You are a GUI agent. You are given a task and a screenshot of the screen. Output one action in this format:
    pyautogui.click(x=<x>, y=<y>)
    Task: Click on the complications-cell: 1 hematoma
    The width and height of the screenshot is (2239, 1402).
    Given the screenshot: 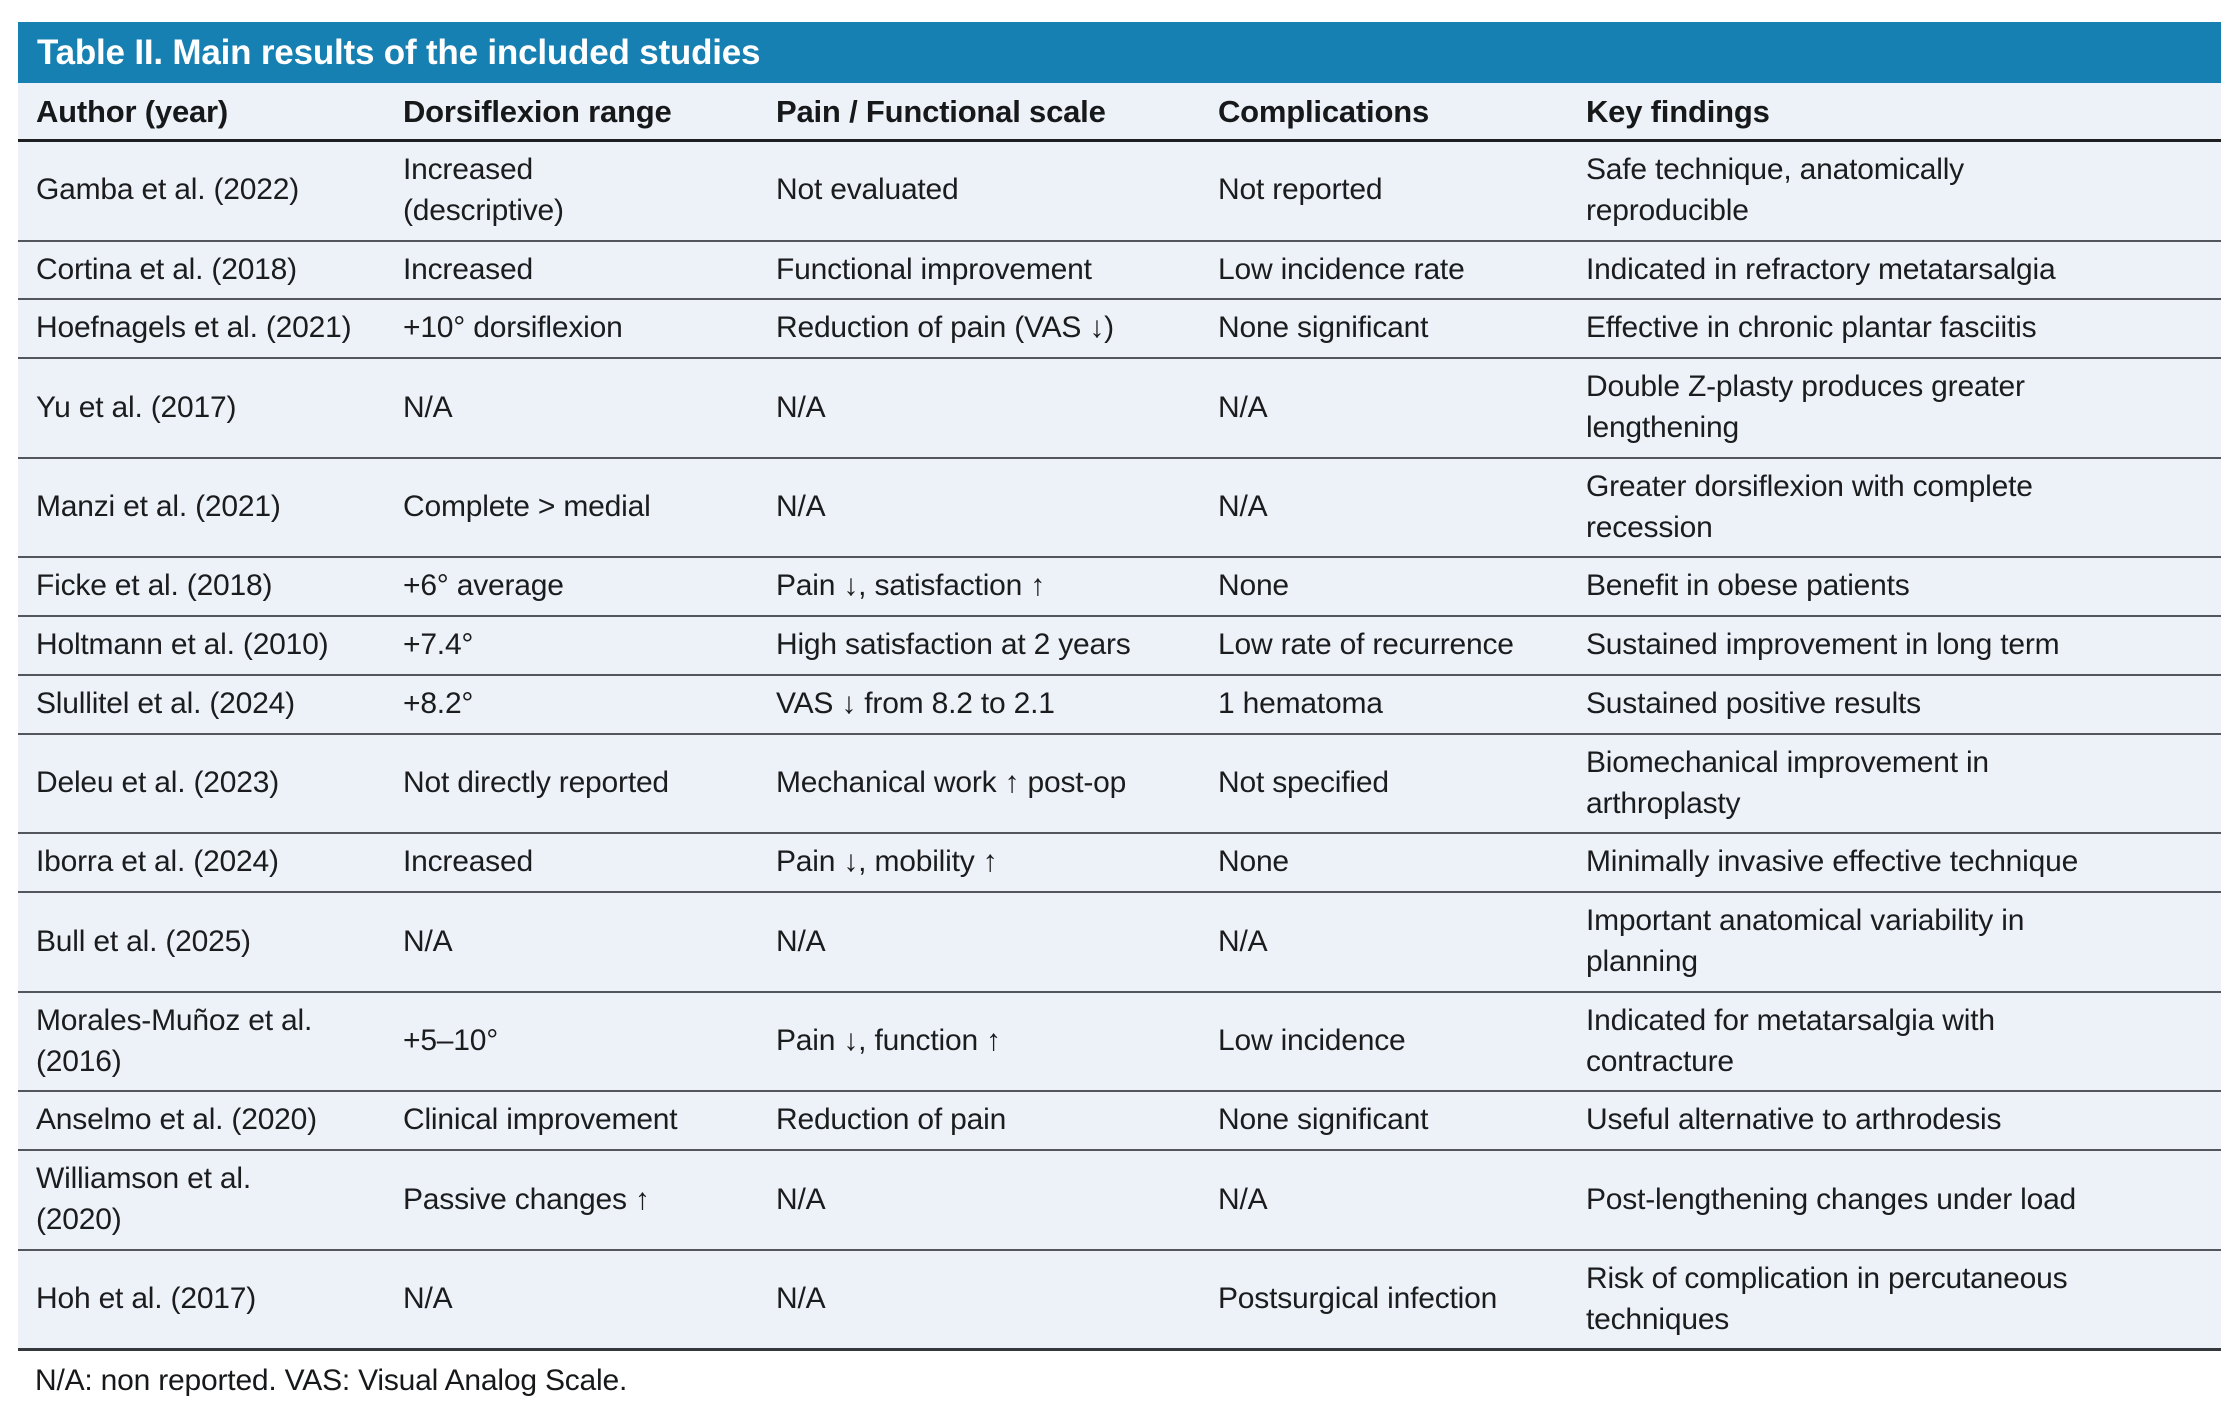 What is the action you would take?
    pyautogui.click(x=1402, y=704)
    